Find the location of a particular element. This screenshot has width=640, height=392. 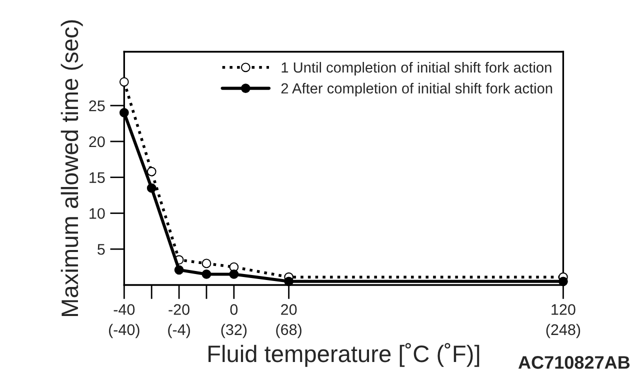

y-tick-label: 5 is located at coordinates (101, 249).